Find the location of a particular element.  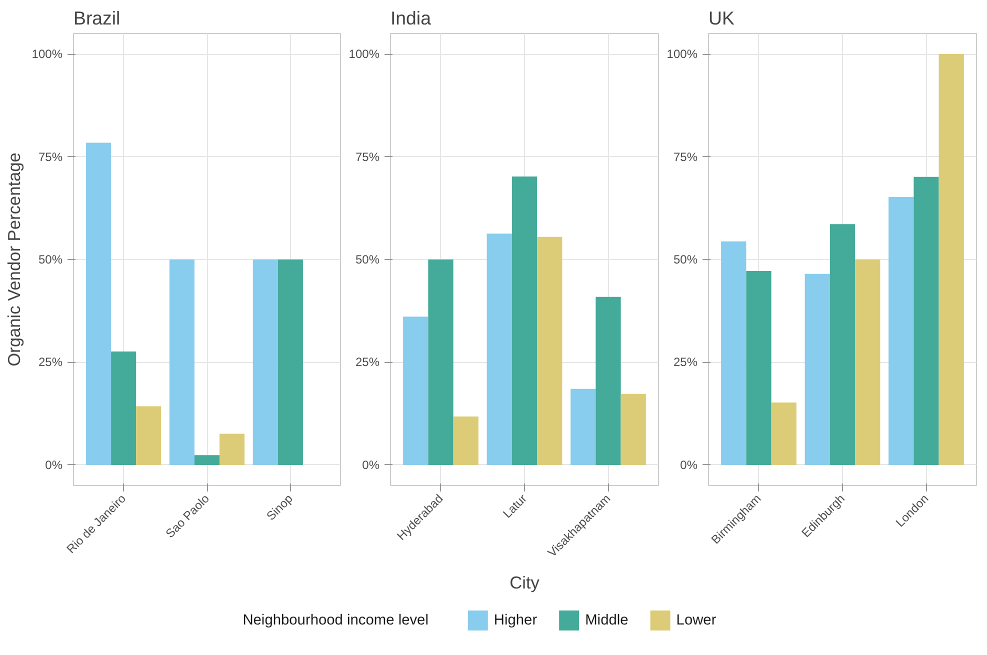

legend-title: Neighbourhood income level is located at coordinates (335, 620).